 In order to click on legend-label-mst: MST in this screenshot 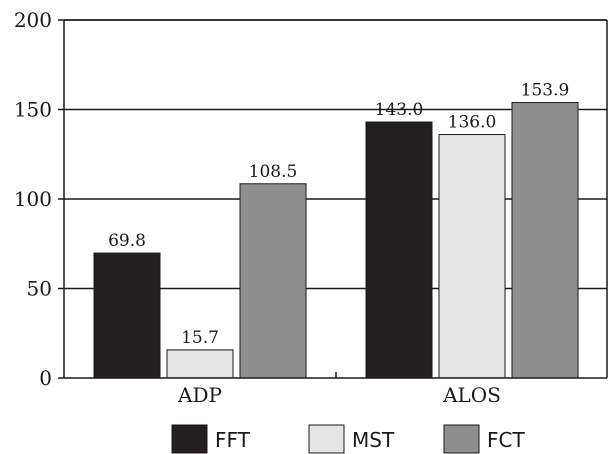, I will do `click(373, 440)`.